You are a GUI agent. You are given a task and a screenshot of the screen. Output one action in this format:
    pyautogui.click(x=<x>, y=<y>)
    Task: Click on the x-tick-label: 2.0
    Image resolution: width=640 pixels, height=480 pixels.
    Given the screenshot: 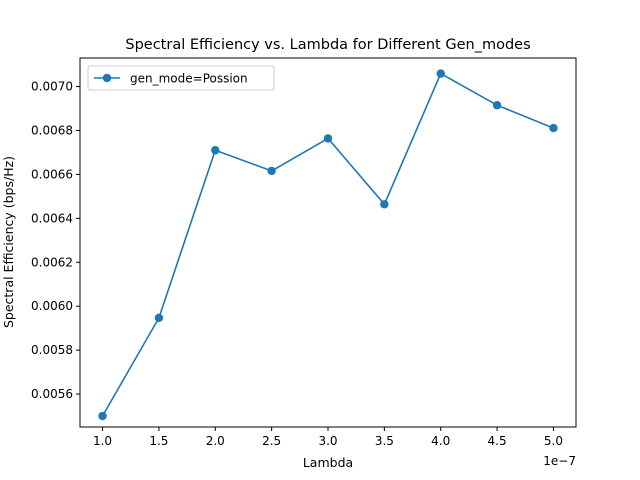 What is the action you would take?
    pyautogui.click(x=215, y=441)
    